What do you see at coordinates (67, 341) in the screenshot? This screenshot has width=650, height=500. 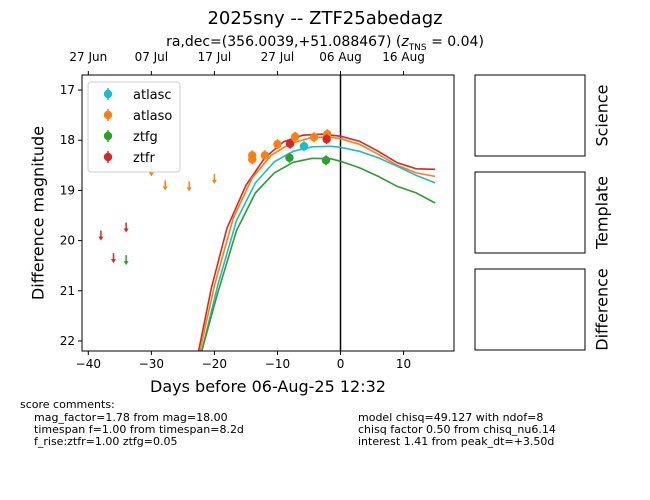 I see `y-tick-label: 22` at bounding box center [67, 341].